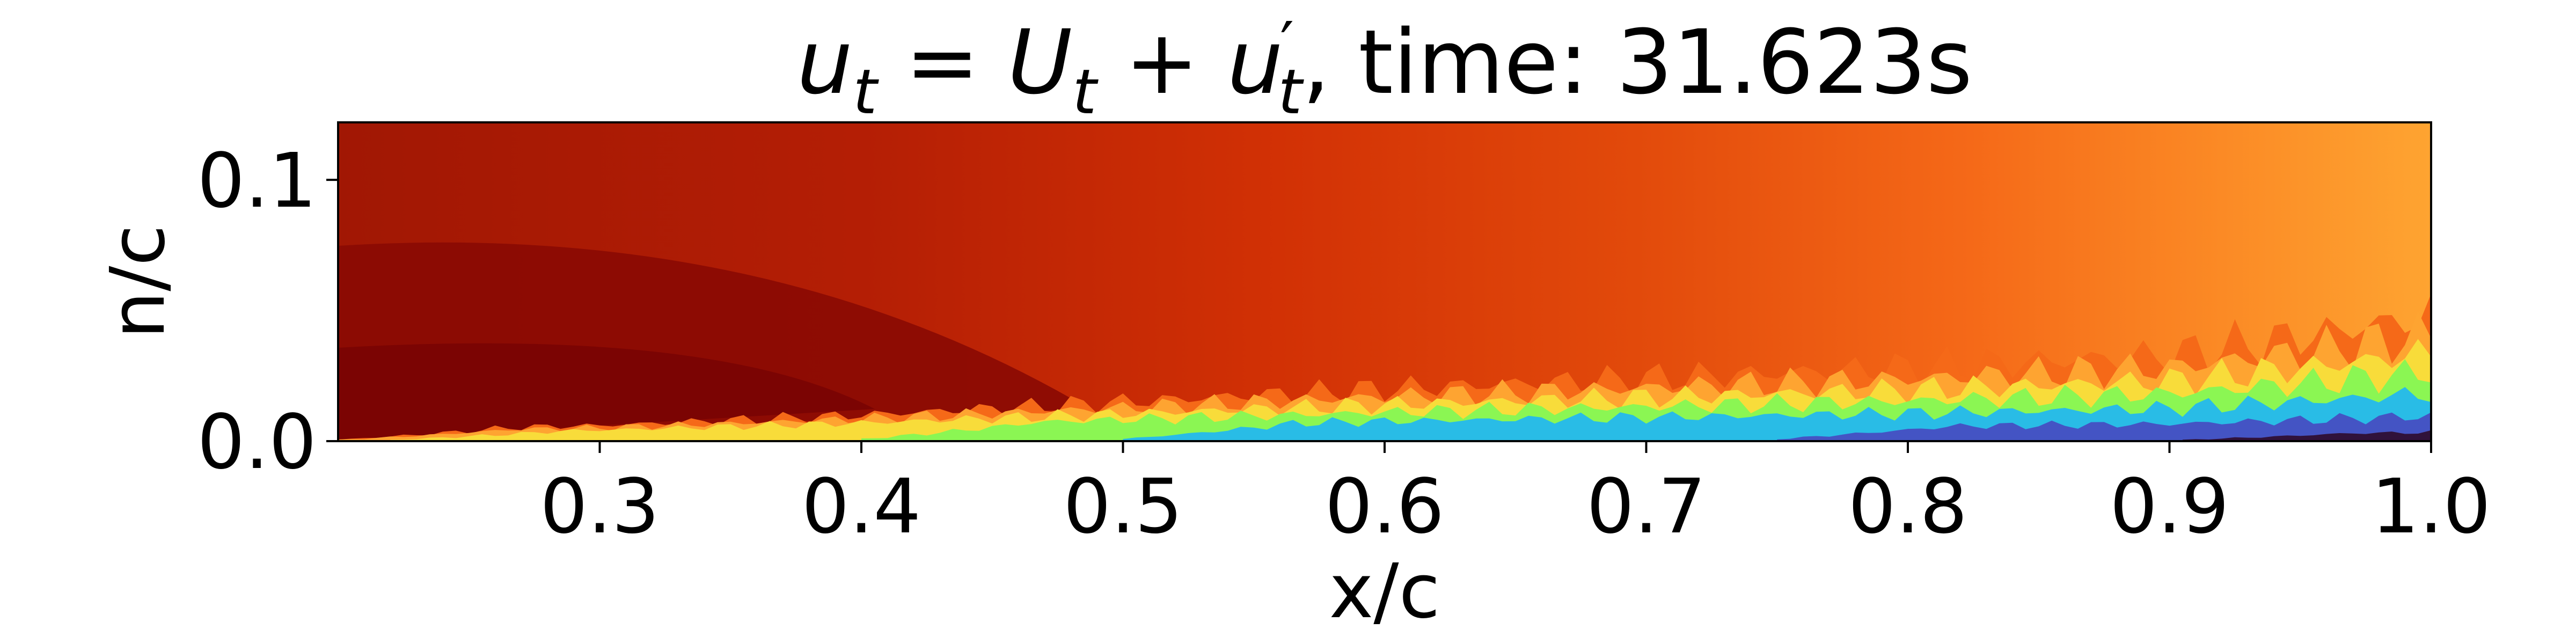 The width and height of the screenshot is (2576, 644). I want to click on chart-title: ut = Ut + u′t, time: 31.623s, so click(1384, 68).